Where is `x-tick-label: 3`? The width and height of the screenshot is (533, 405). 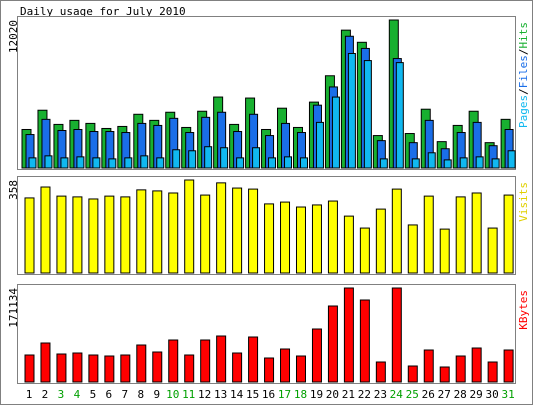
x-tick-label: 3 is located at coordinates (61, 394).